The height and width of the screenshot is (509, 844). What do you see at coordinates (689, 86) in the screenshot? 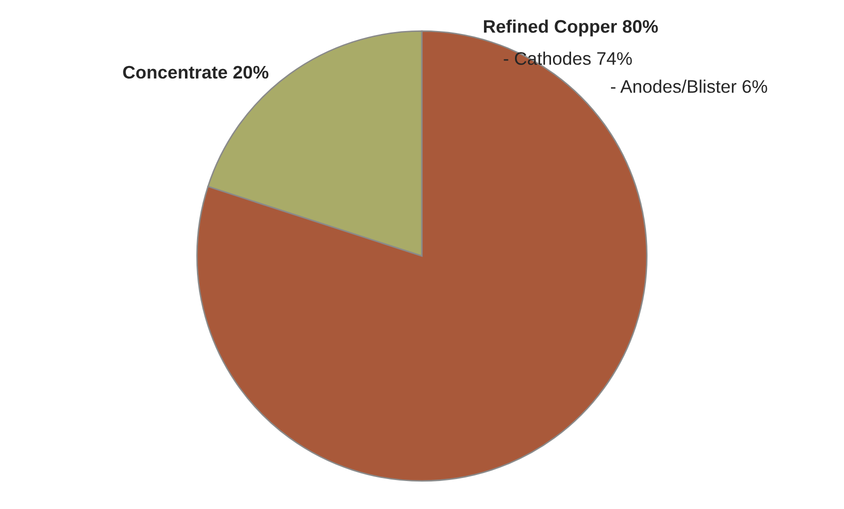
I see `text: - Anodes/Blister 6%` at bounding box center [689, 86].